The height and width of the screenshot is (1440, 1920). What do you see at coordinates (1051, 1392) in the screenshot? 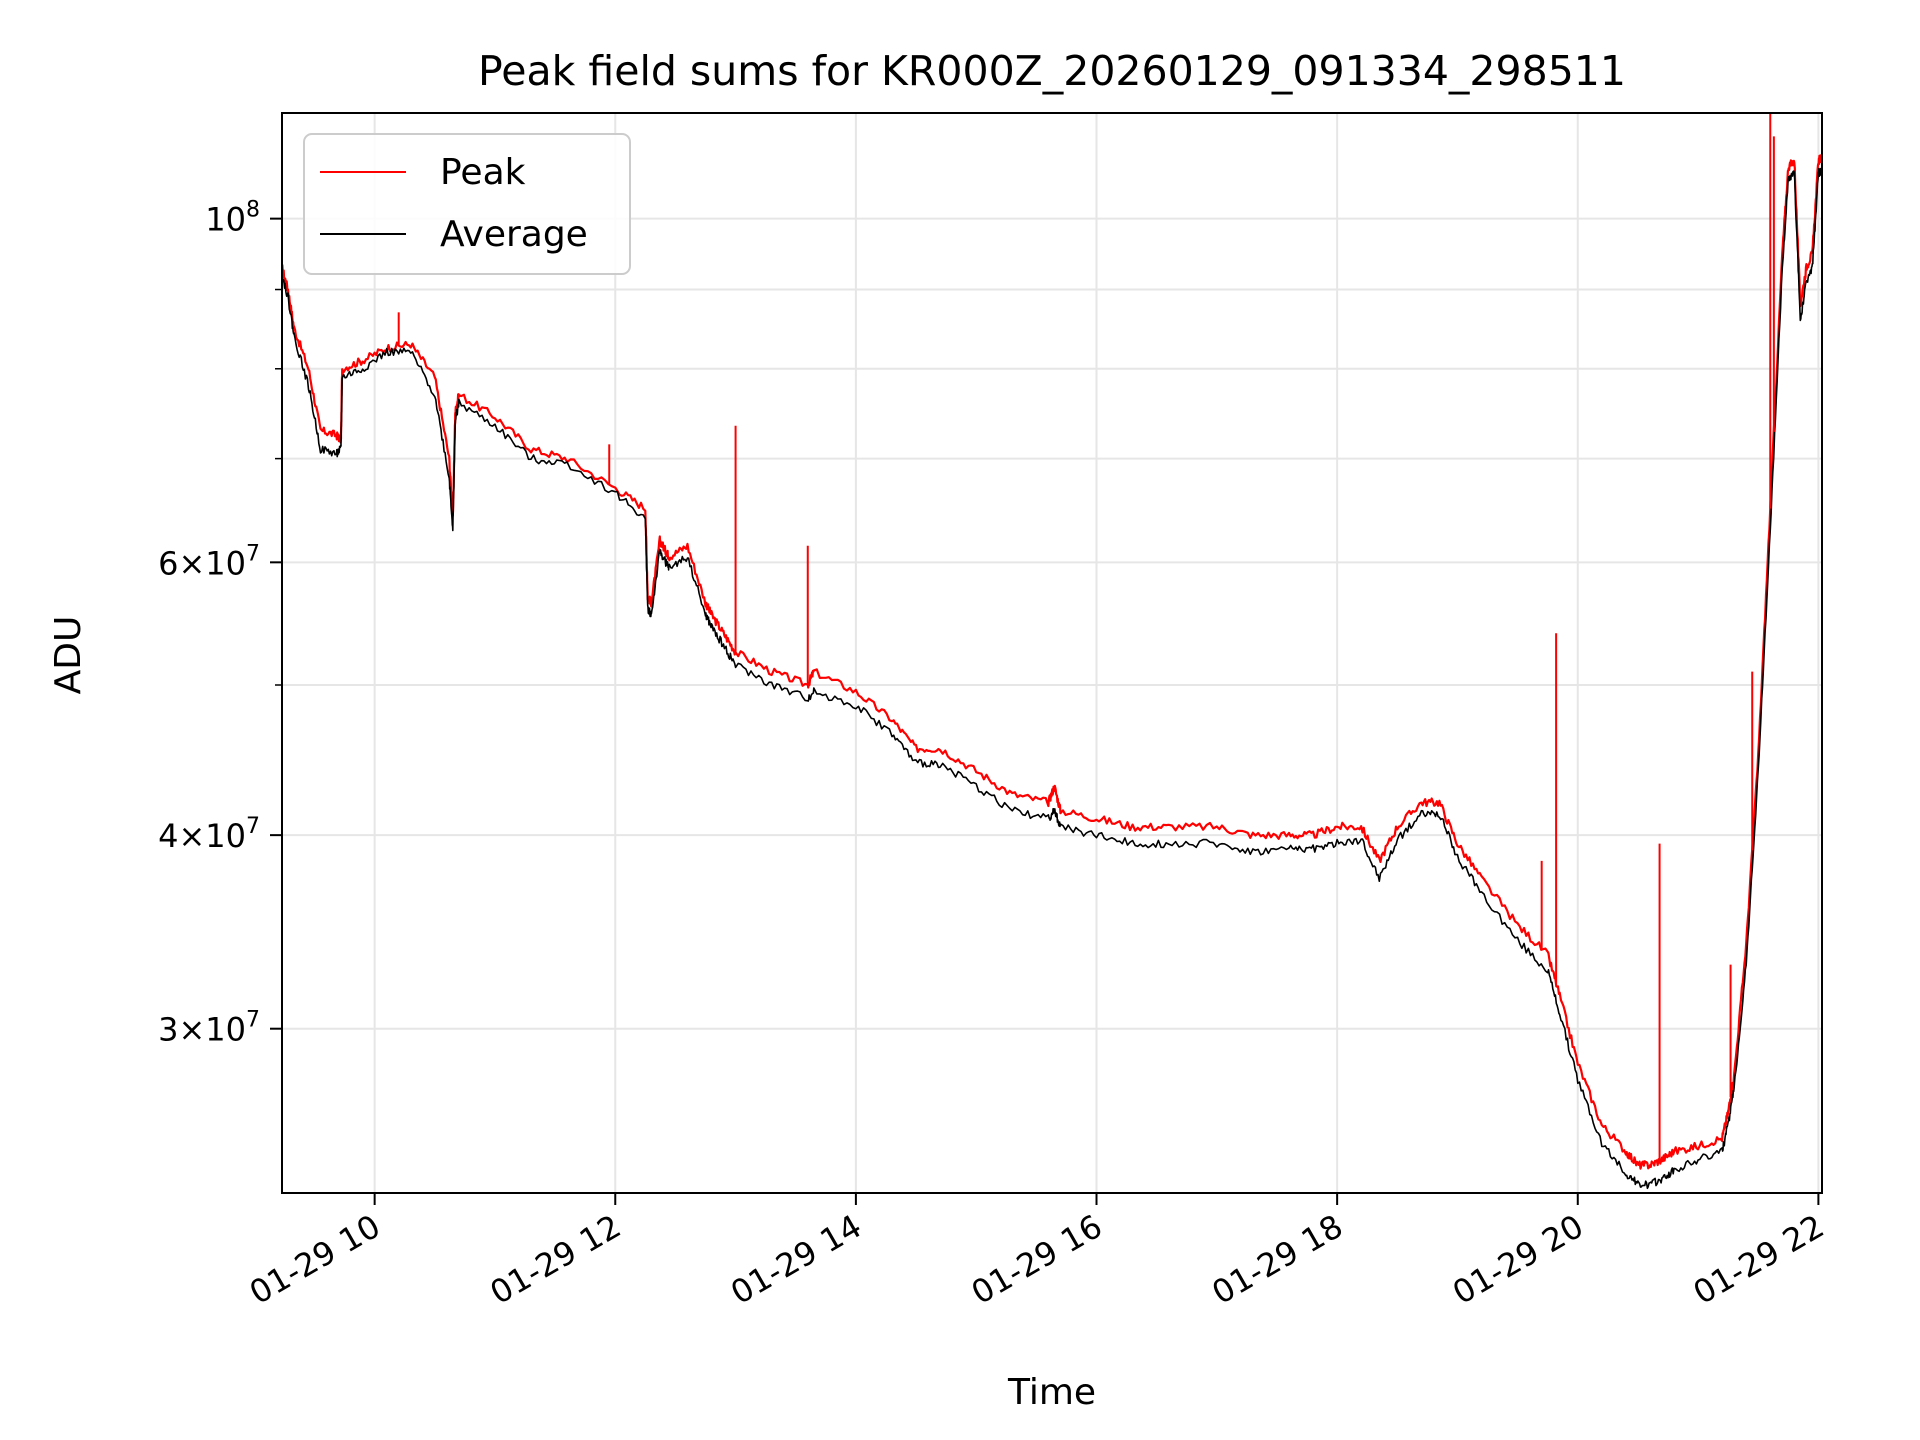
I see `x-axis-label: Time` at bounding box center [1051, 1392].